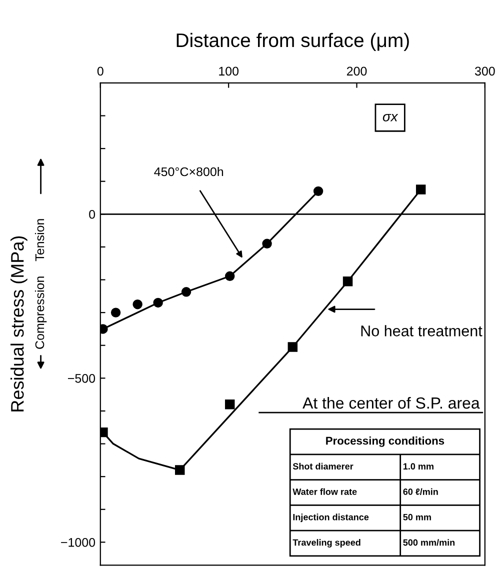  What do you see at coordinates (82, 378) in the screenshot?
I see `y-tick-label: −500` at bounding box center [82, 378].